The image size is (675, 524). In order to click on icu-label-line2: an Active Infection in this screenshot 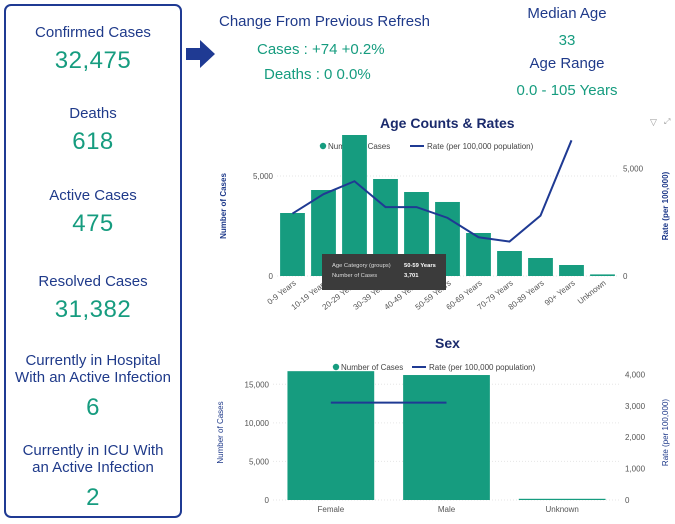, I will do `click(93, 467)`.